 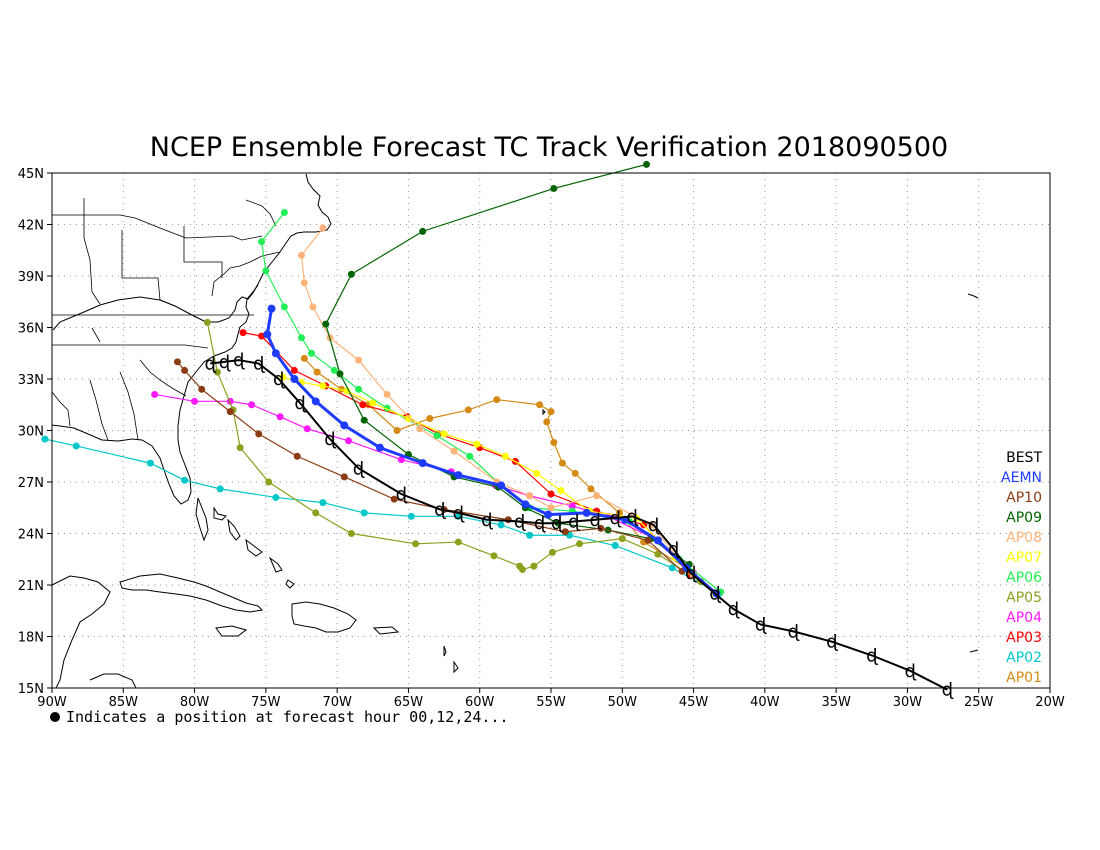 What do you see at coordinates (765, 702) in the screenshot?
I see `x-tick-label: 40W` at bounding box center [765, 702].